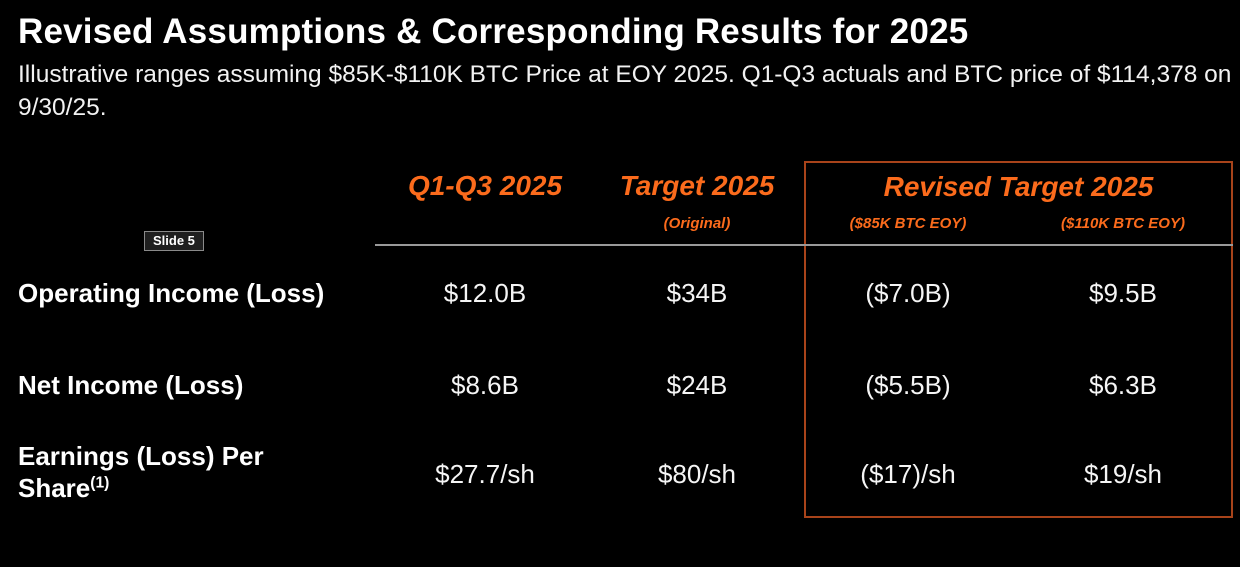 The width and height of the screenshot is (1240, 567). I want to click on footnote-marker: (1), so click(100, 483).